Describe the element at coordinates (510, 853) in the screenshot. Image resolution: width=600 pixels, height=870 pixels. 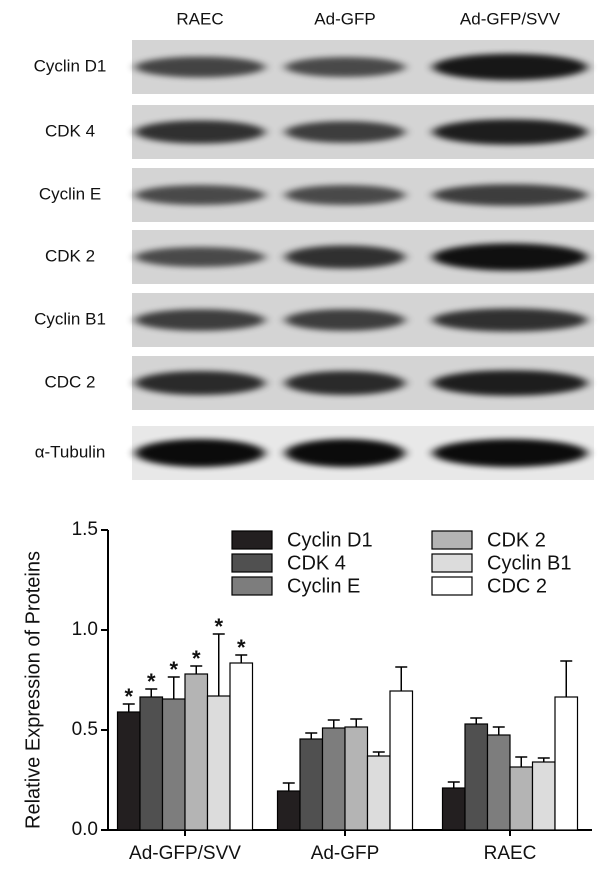
I see `x-tick-label: RAEC` at that location.